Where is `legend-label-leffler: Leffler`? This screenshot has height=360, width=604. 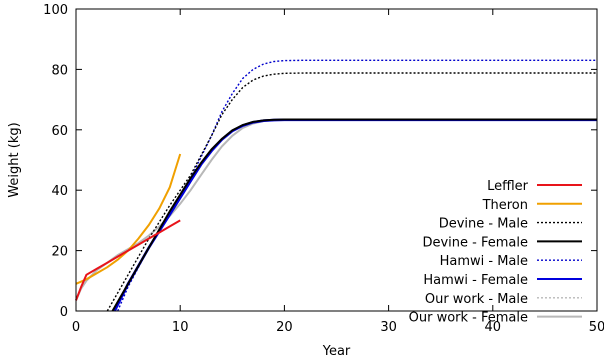
legend-label-leffler: Leffler is located at coordinates (508, 186).